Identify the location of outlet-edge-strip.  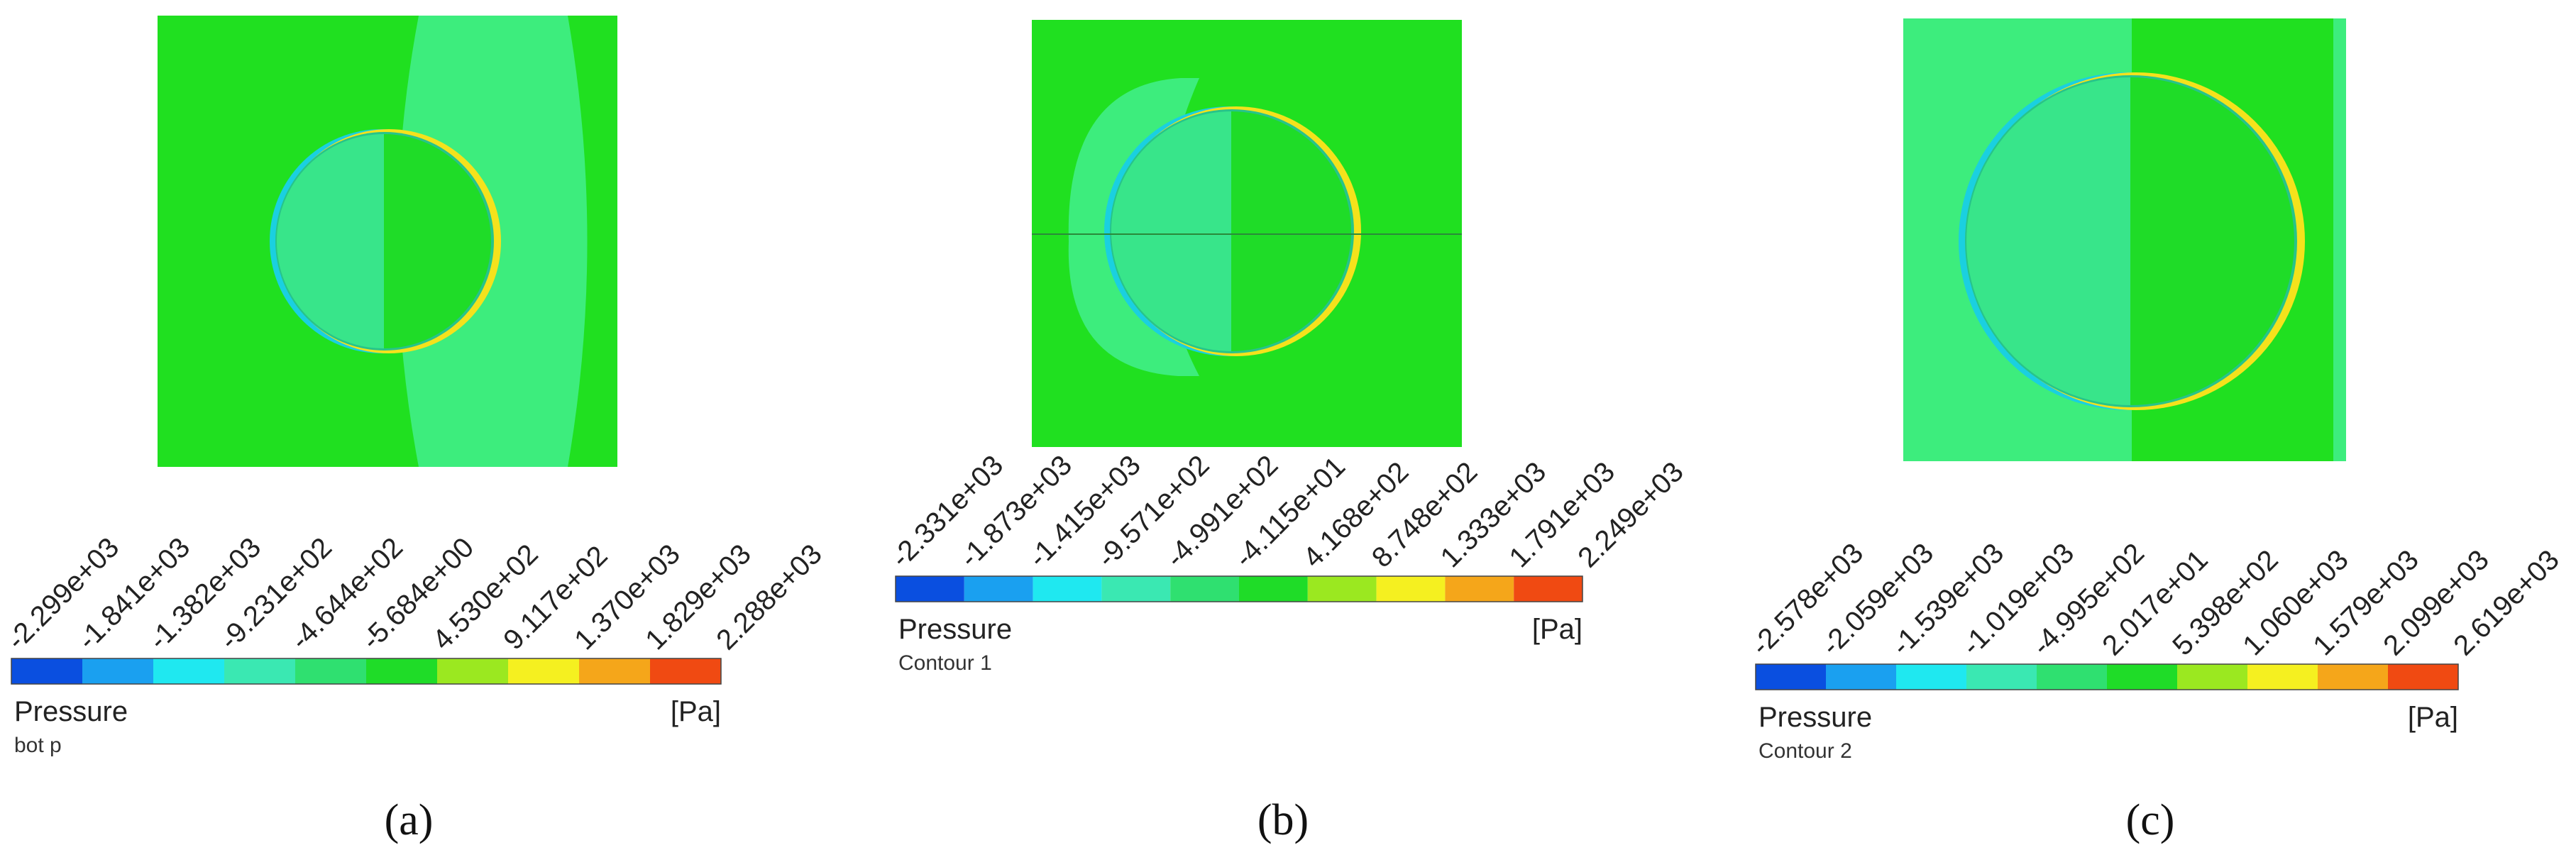
(2339, 240).